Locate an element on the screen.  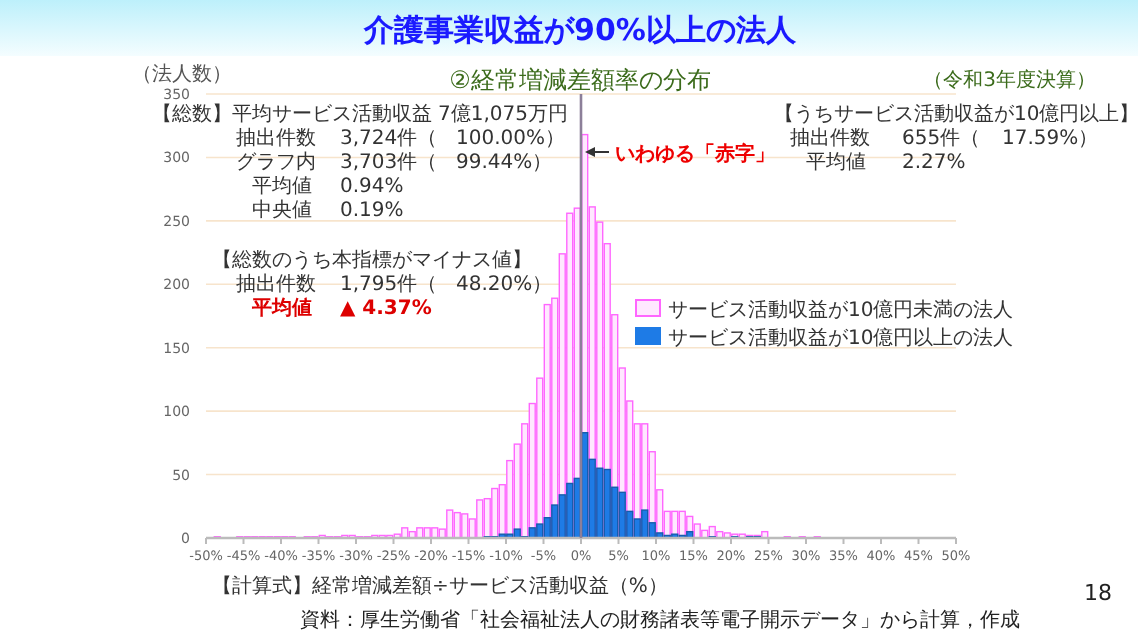
y-axis-title: （法人数） is located at coordinates (182, 74).